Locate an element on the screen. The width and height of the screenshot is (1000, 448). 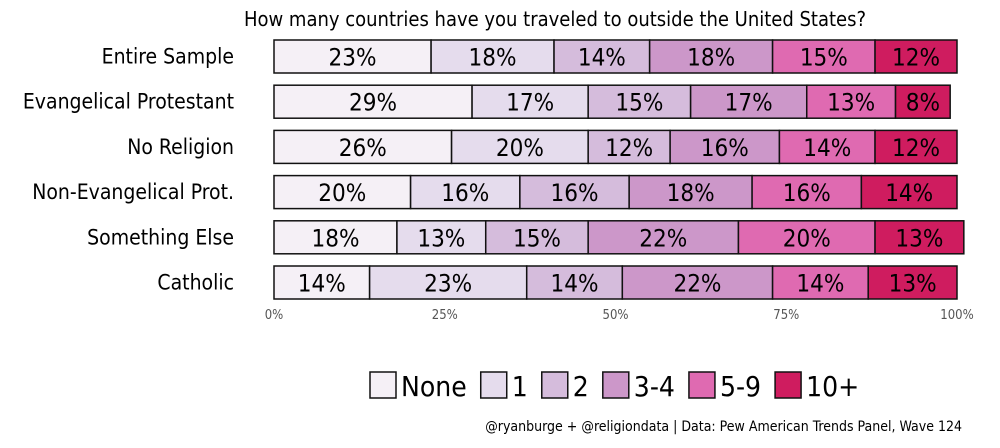
x-tick-label: 25% is located at coordinates (445, 315).